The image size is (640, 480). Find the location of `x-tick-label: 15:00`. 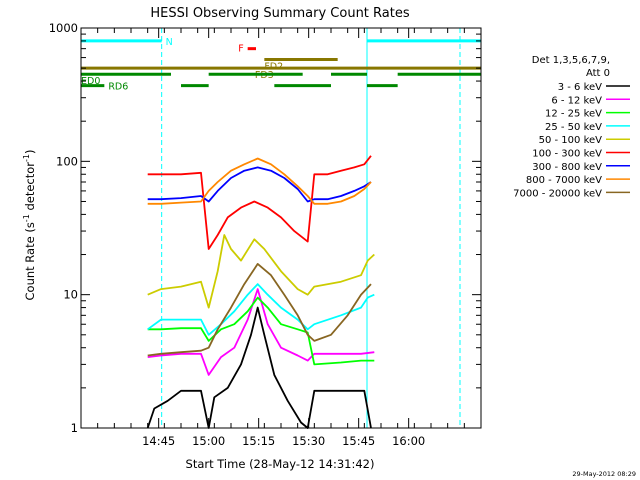

x-tick-label: 15:00 is located at coordinates (208, 441).